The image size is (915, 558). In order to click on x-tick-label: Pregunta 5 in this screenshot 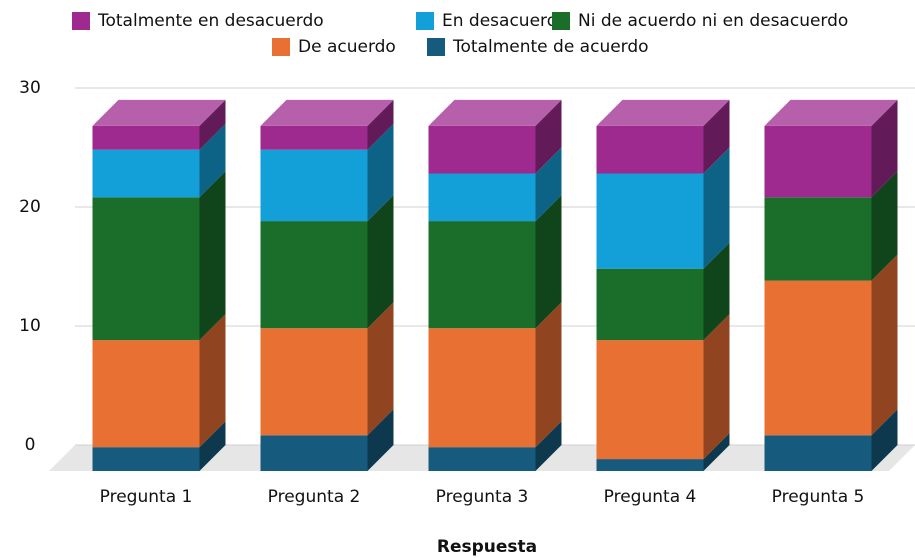, I will do `click(818, 497)`.